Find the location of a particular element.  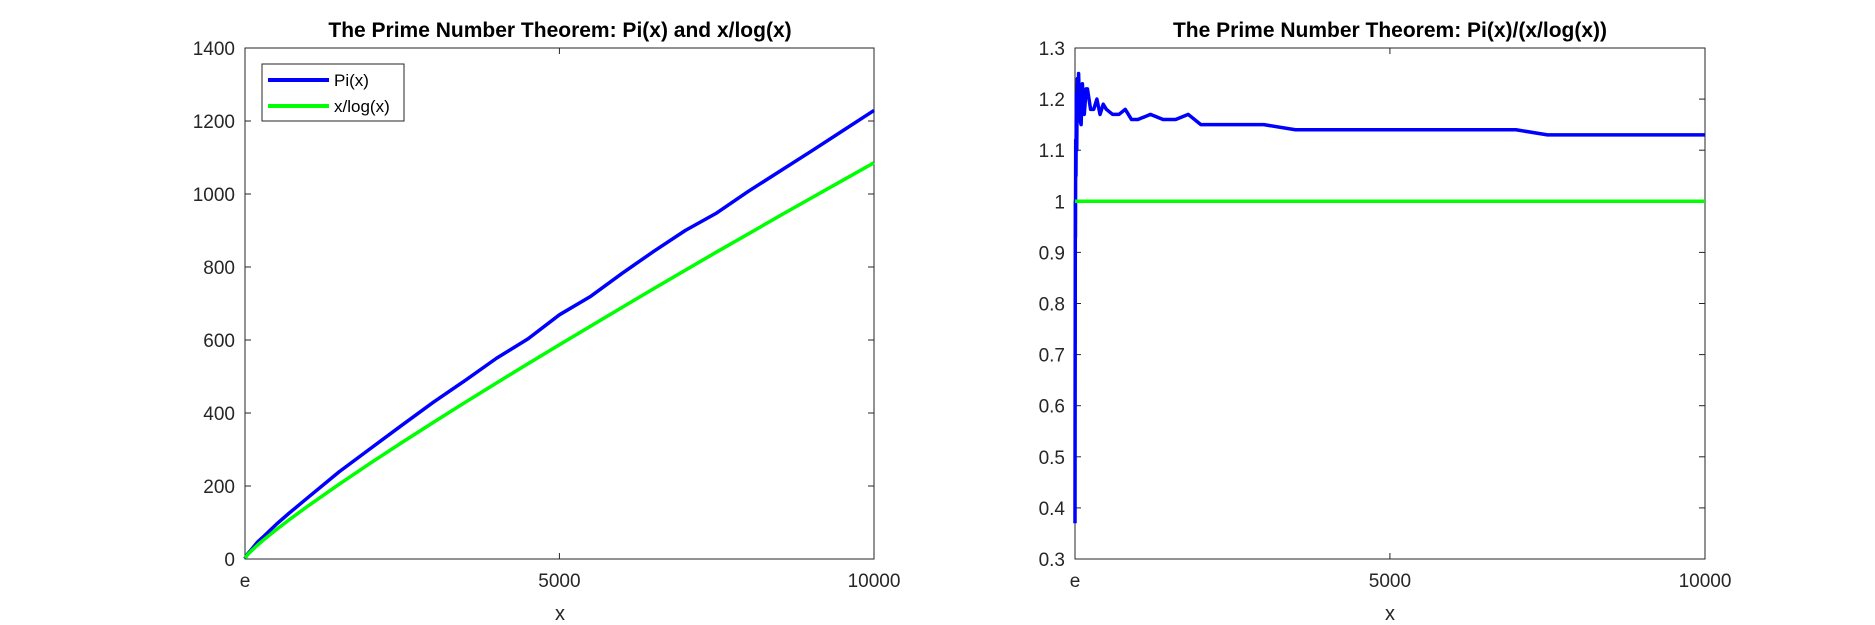

legend-box is located at coordinates (333, 92).